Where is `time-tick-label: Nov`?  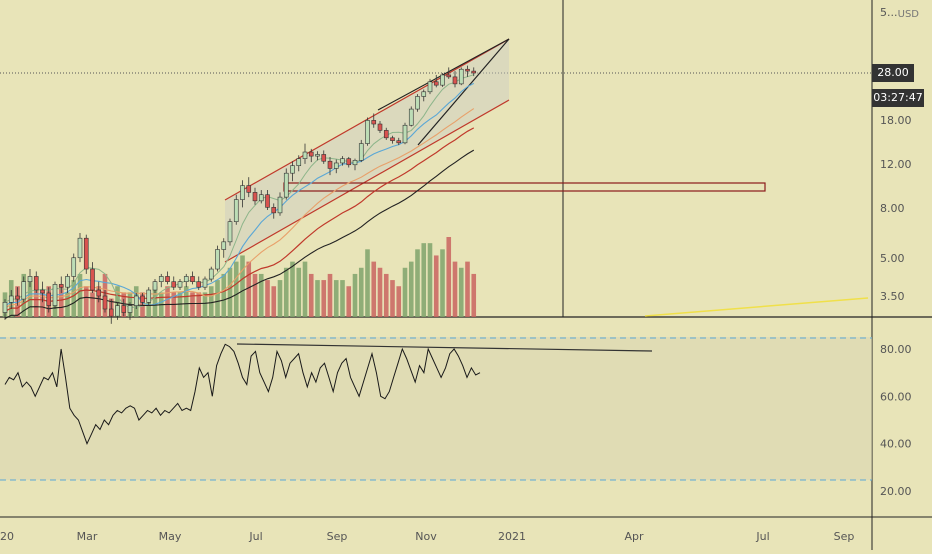 time-tick-label: Nov is located at coordinates (426, 536).